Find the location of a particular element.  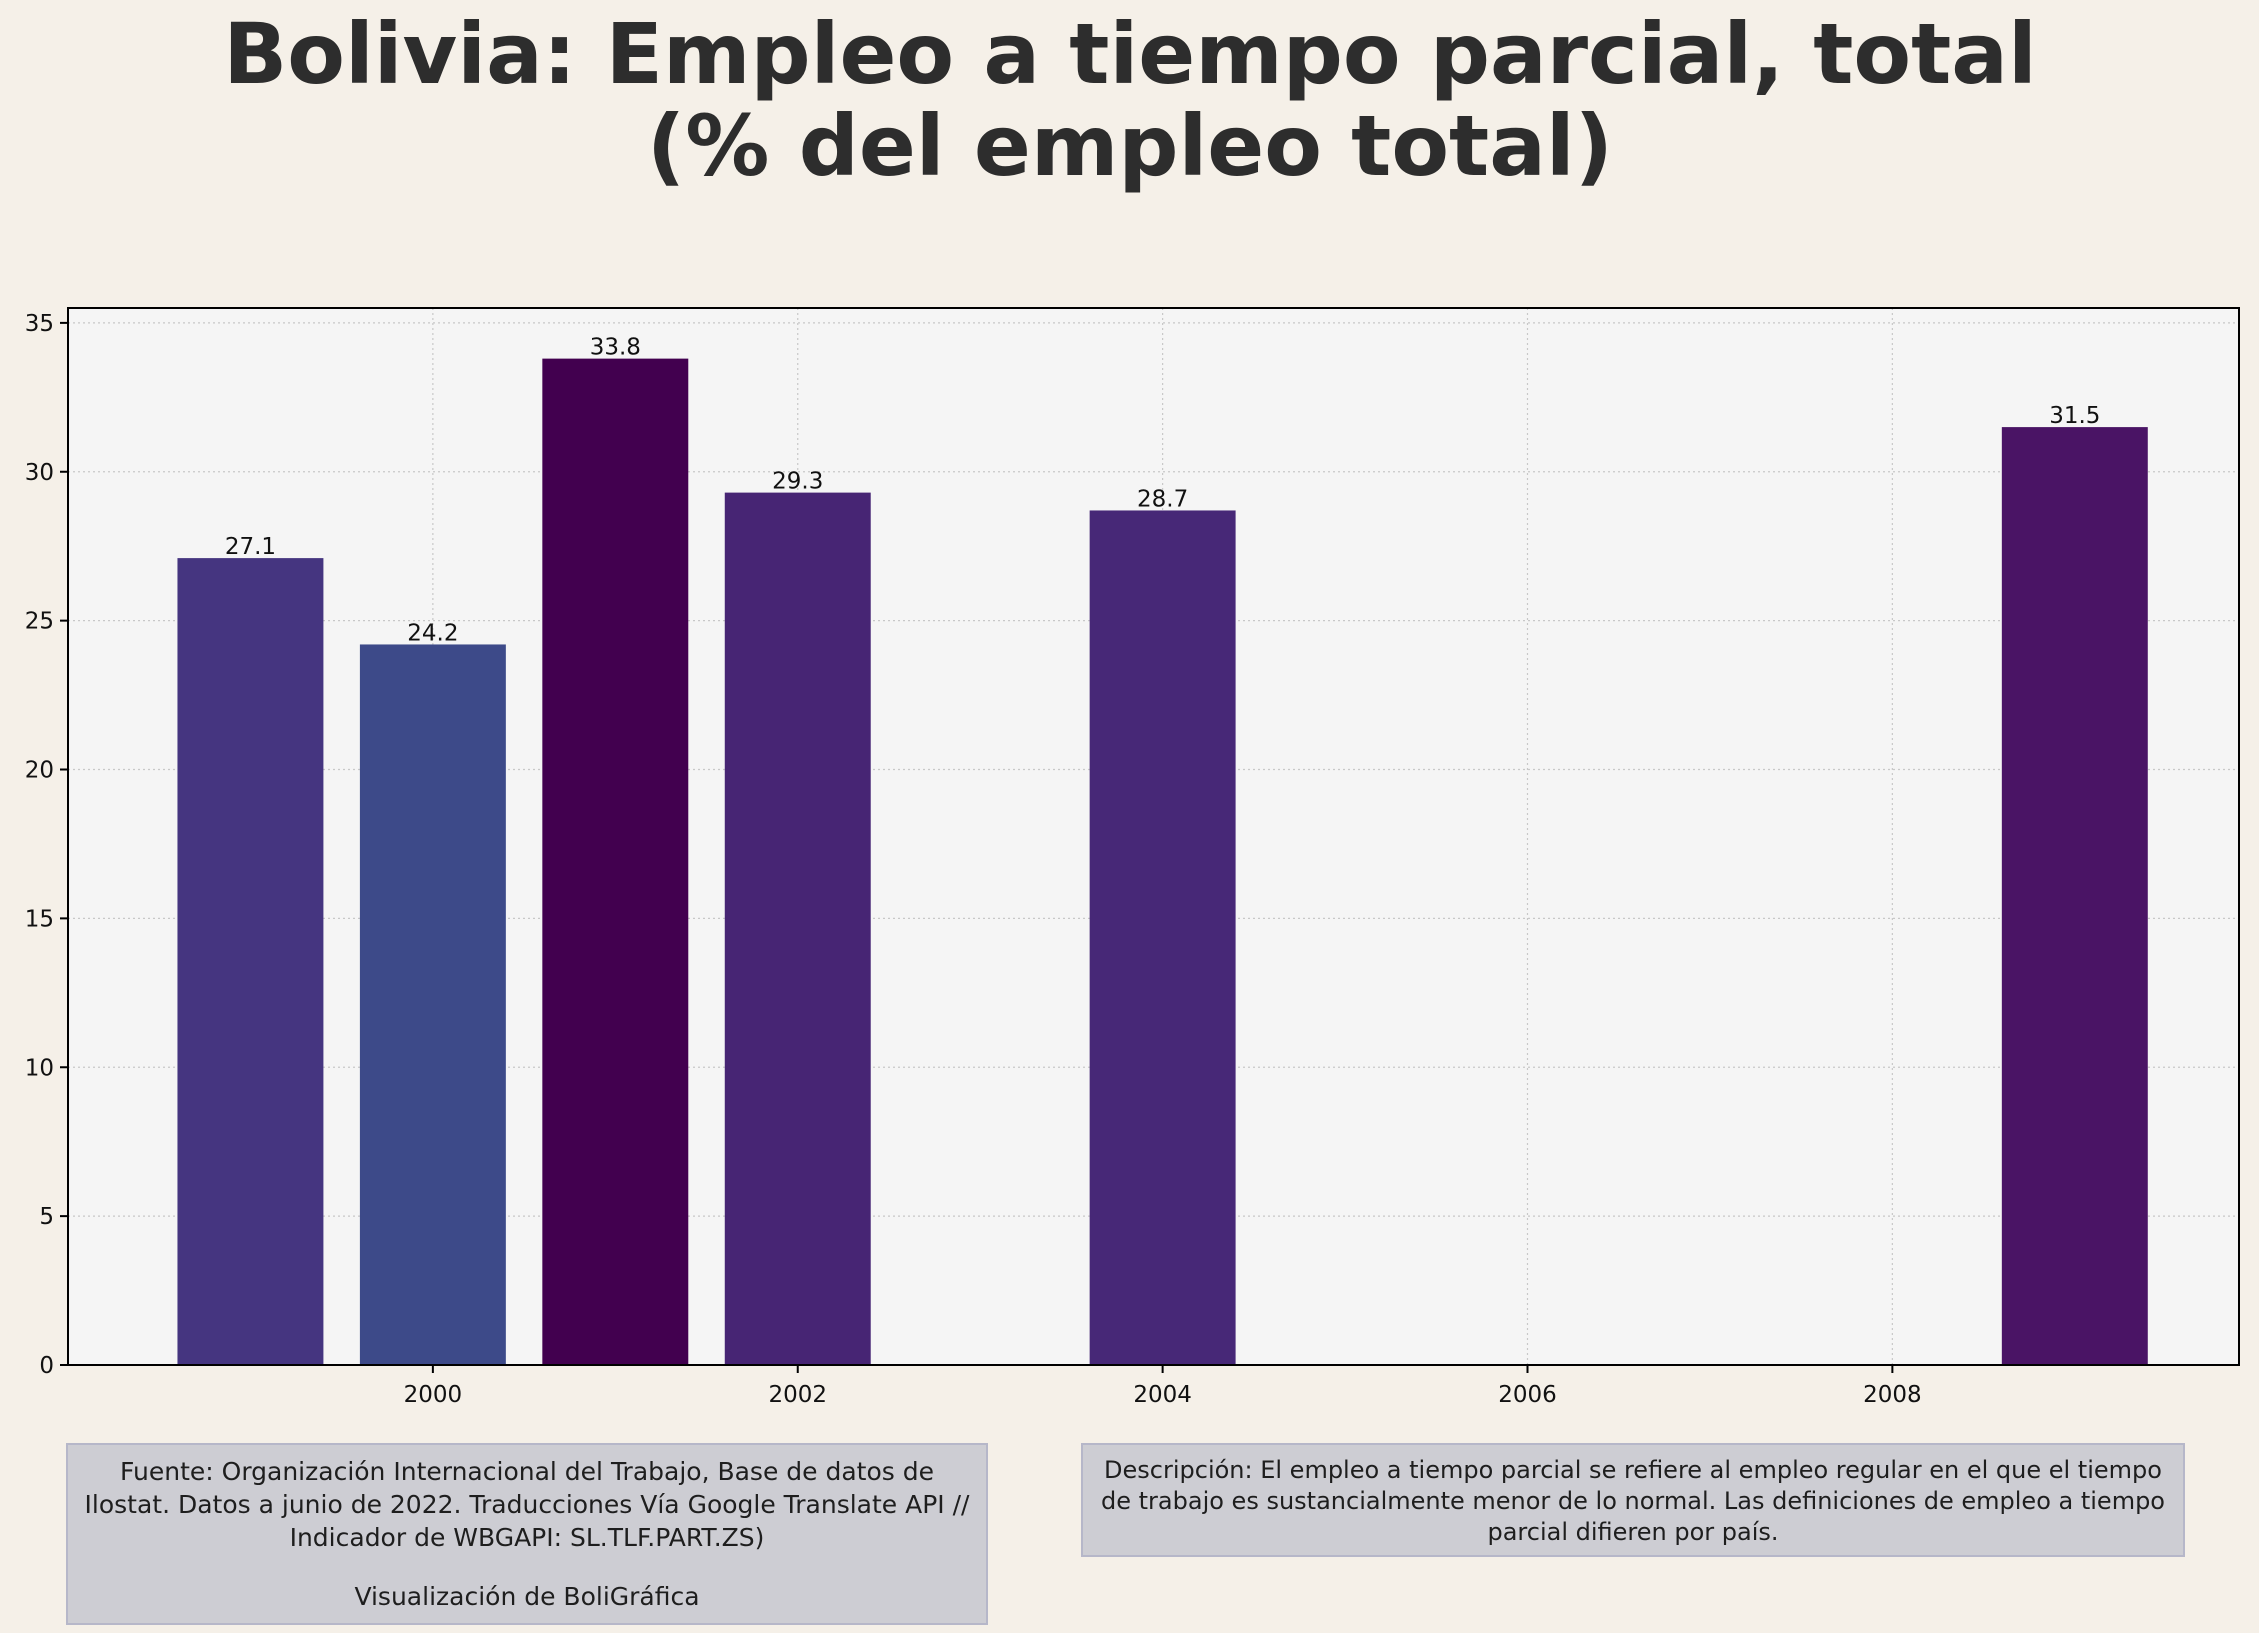

y-tick-label-25: 25 is located at coordinates (39, 622).